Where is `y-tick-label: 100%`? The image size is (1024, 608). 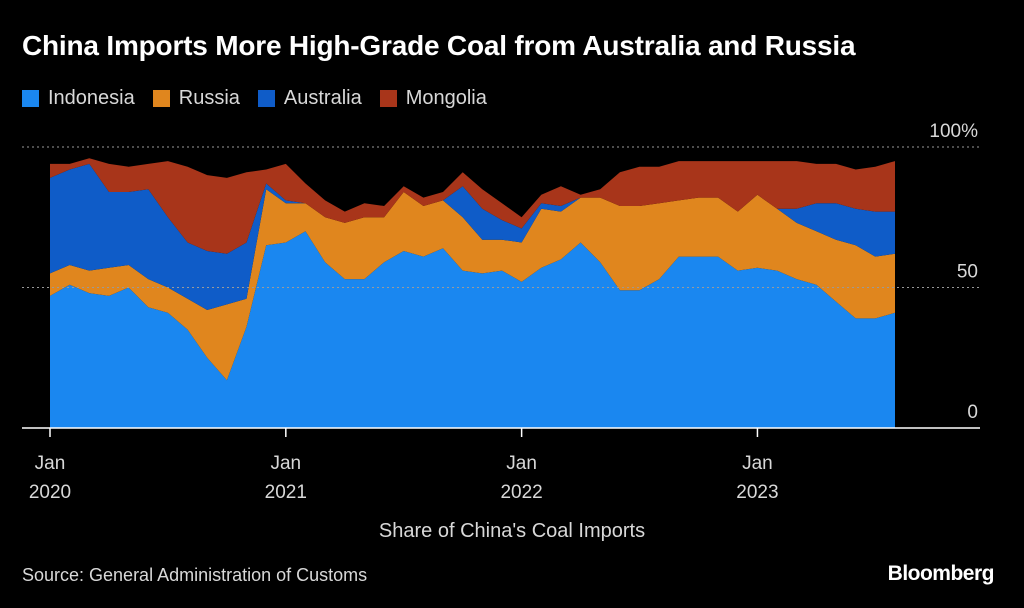
y-tick-label: 100% is located at coordinates (953, 131).